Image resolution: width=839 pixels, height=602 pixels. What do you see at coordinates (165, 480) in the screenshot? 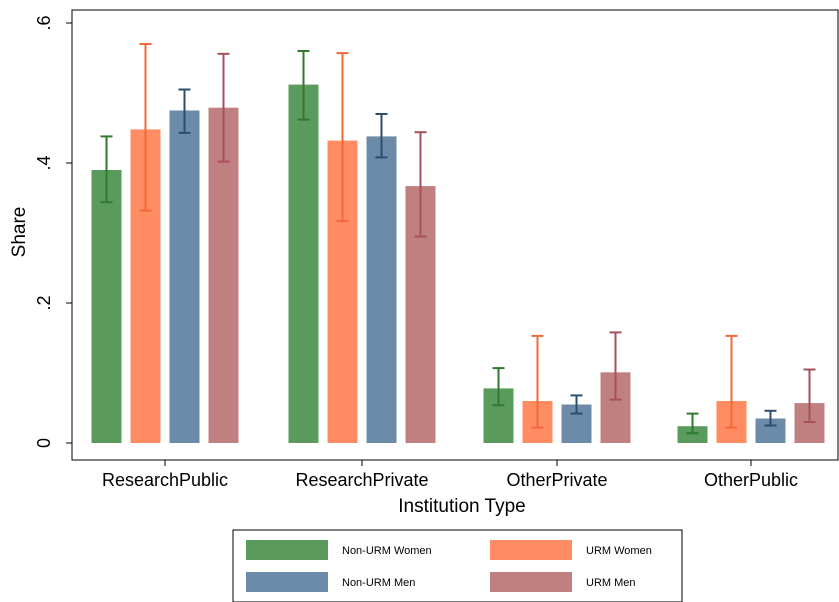
I see `x-tick-label: ResearchPublic` at bounding box center [165, 480].